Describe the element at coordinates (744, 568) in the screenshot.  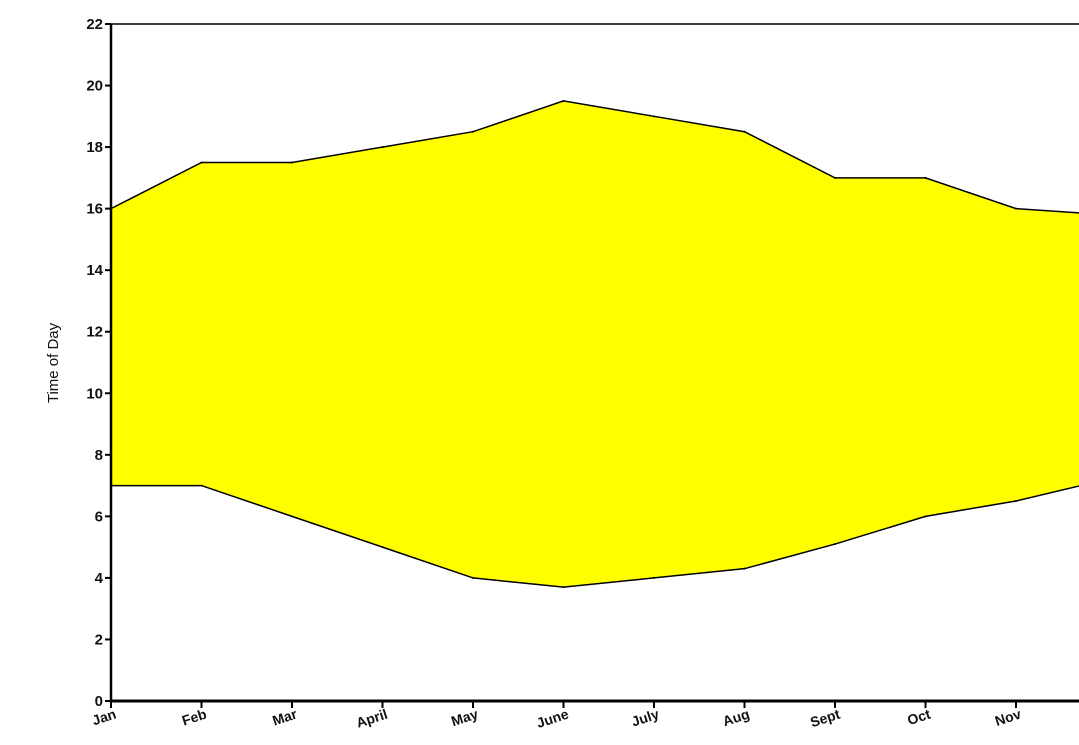
I see `lower-point-aug` at that location.